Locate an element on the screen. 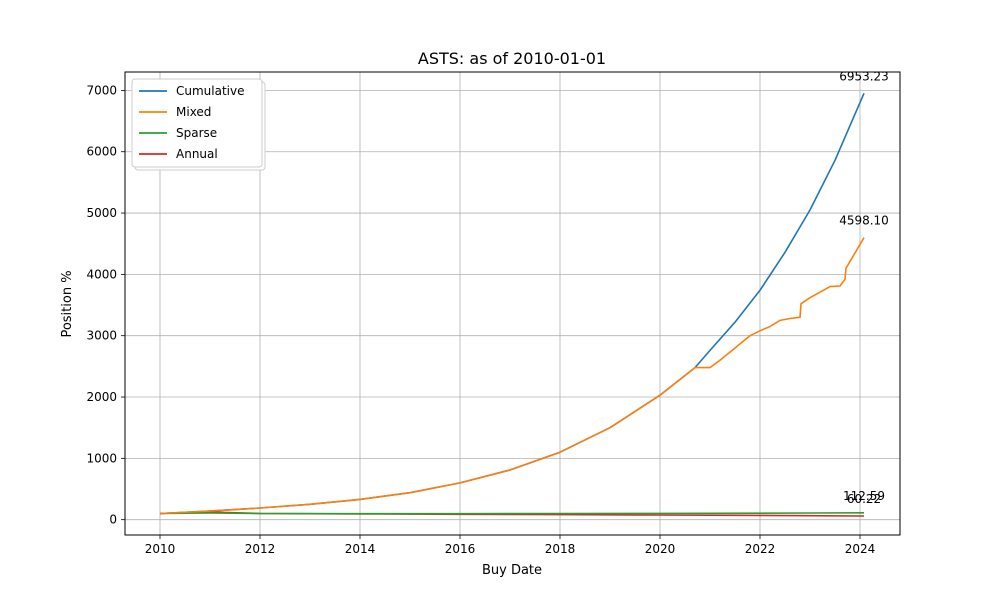  y-tick-label: 3000 is located at coordinates (101, 336).